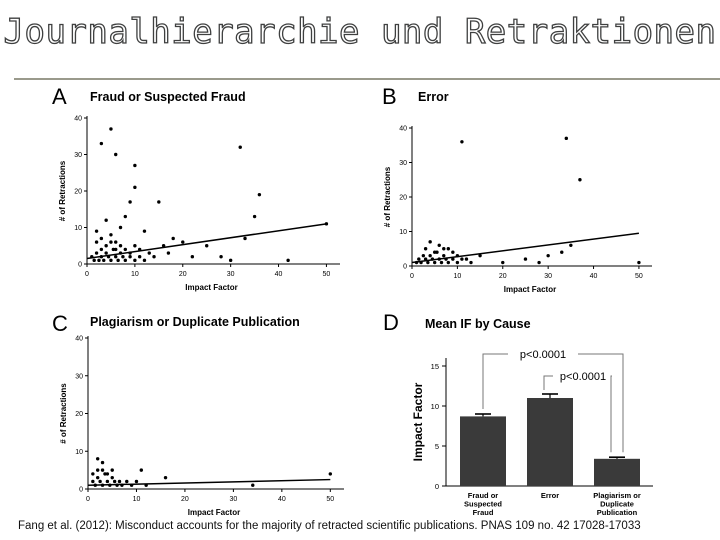 The height and width of the screenshot is (540, 720). I want to click on panel-letter: A, so click(59, 96).